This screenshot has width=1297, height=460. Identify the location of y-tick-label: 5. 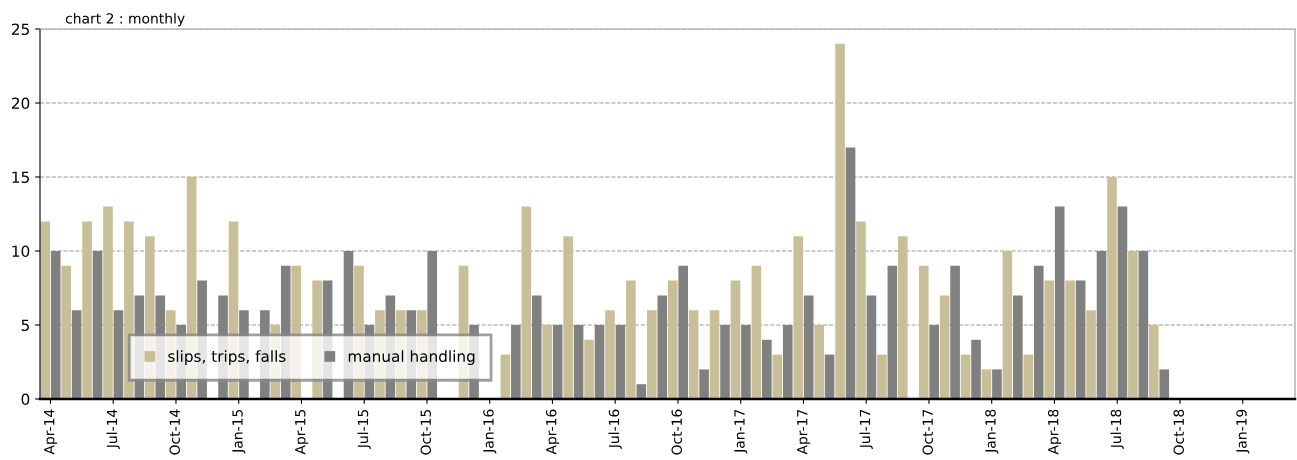
(25, 325).